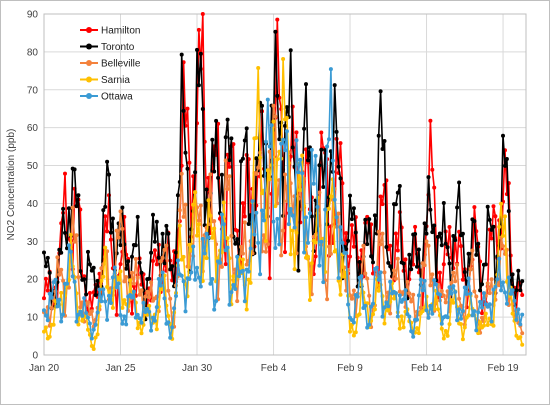  I want to click on y-tick-label: 0, so click(35, 356).